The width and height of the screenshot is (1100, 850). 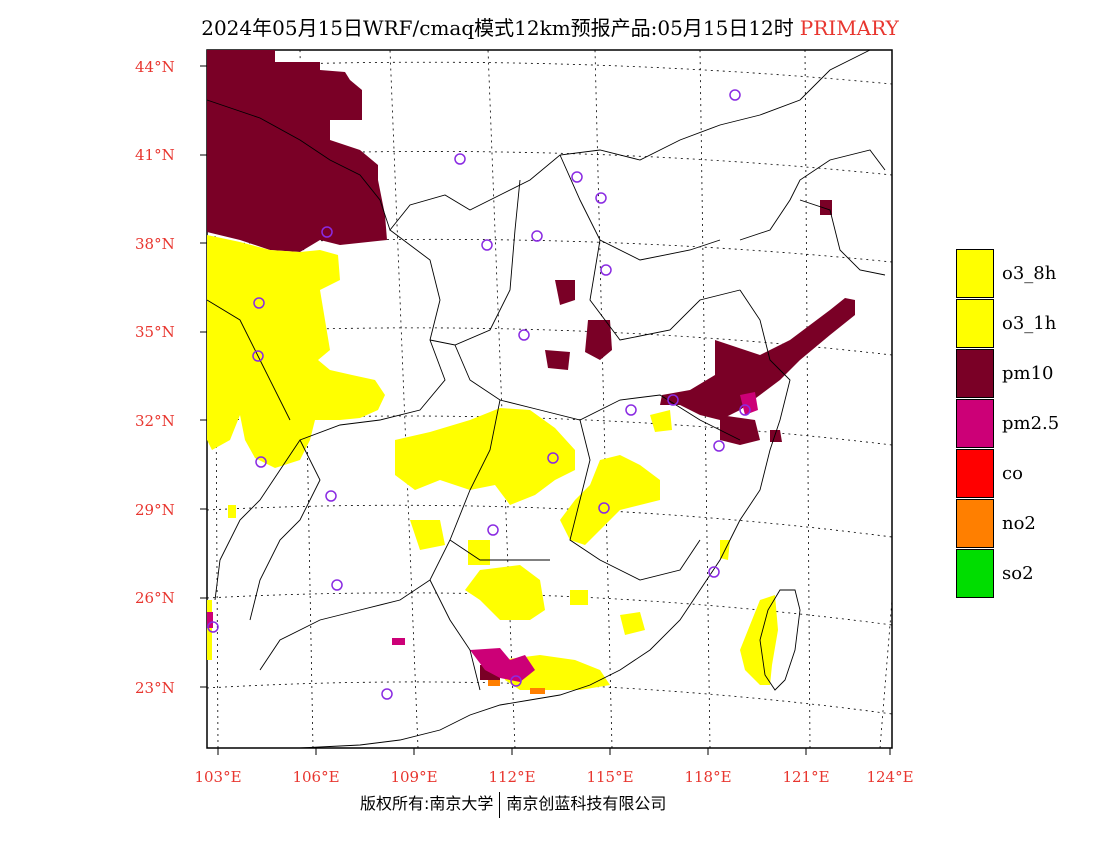 I want to click on legend-item-o3-1h: o3_1h, so click(x=1028, y=324).